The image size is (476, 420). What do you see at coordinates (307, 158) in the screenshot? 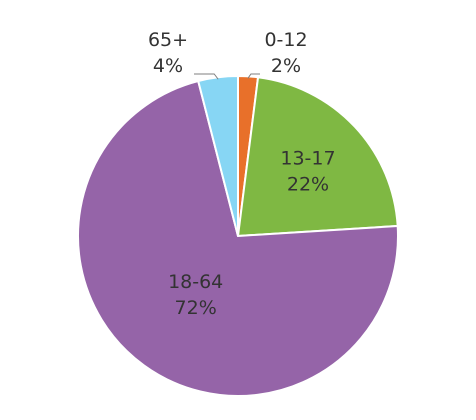
I see `slice-label-13-17: 13-17` at bounding box center [307, 158].